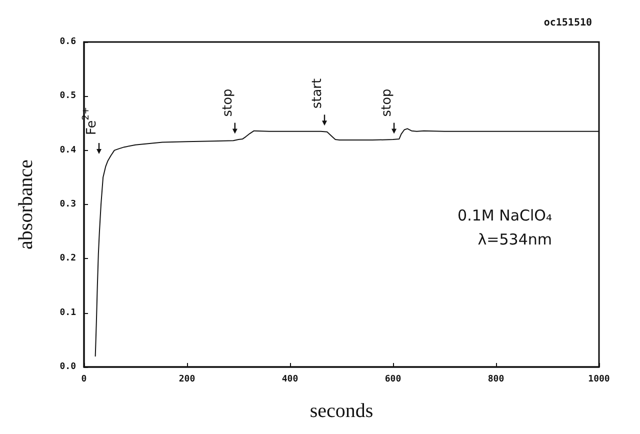 This screenshot has height=434, width=640. Describe the element at coordinates (68, 150) in the screenshot. I see `y-tick-label: 0.4` at that location.